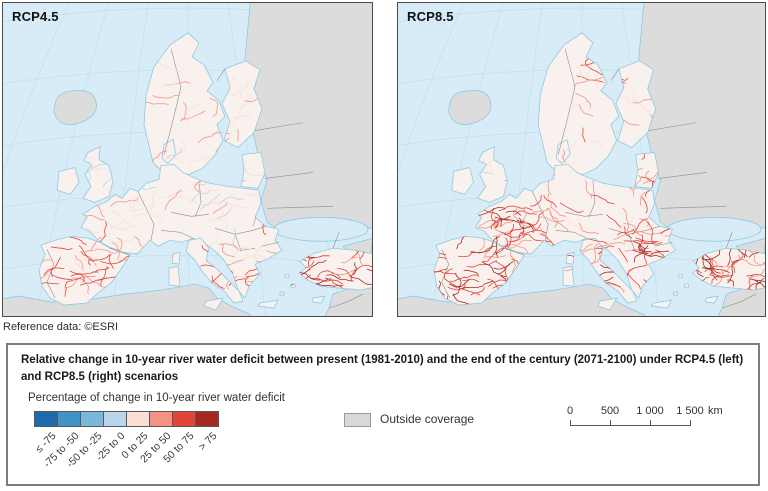 This screenshot has height=491, width=768. I want to click on scale-bar-tick-label: 1 500, so click(690, 411).